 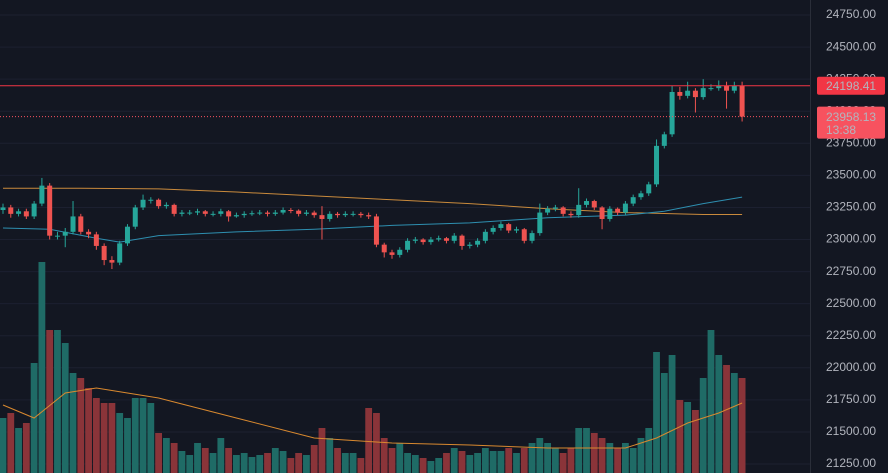 What do you see at coordinates (841, 130) in the screenshot?
I see `countdown-label: 13:38` at bounding box center [841, 130].